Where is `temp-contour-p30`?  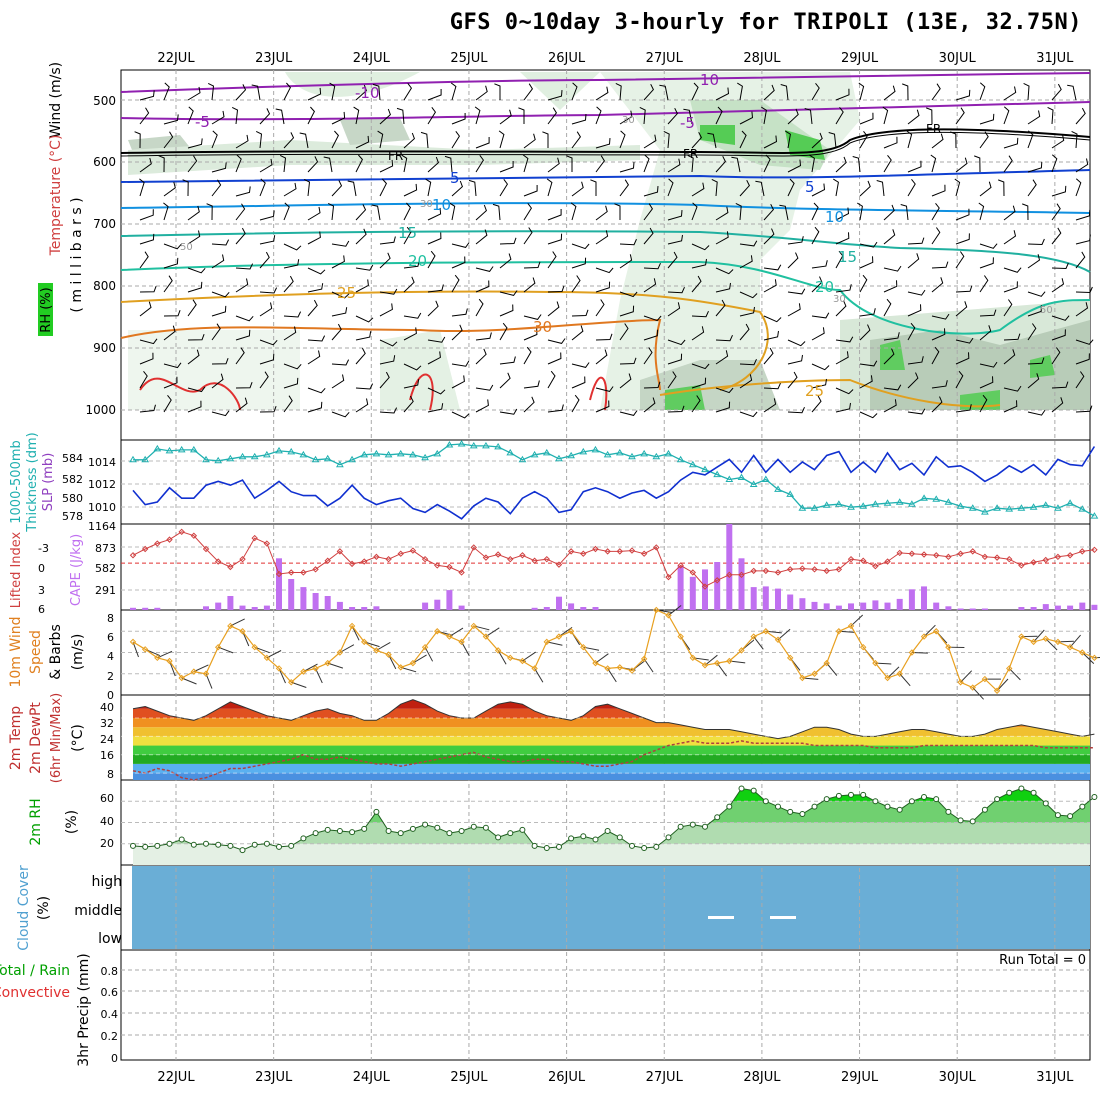
temp-contour-p30 is located at coordinates (391, 354).